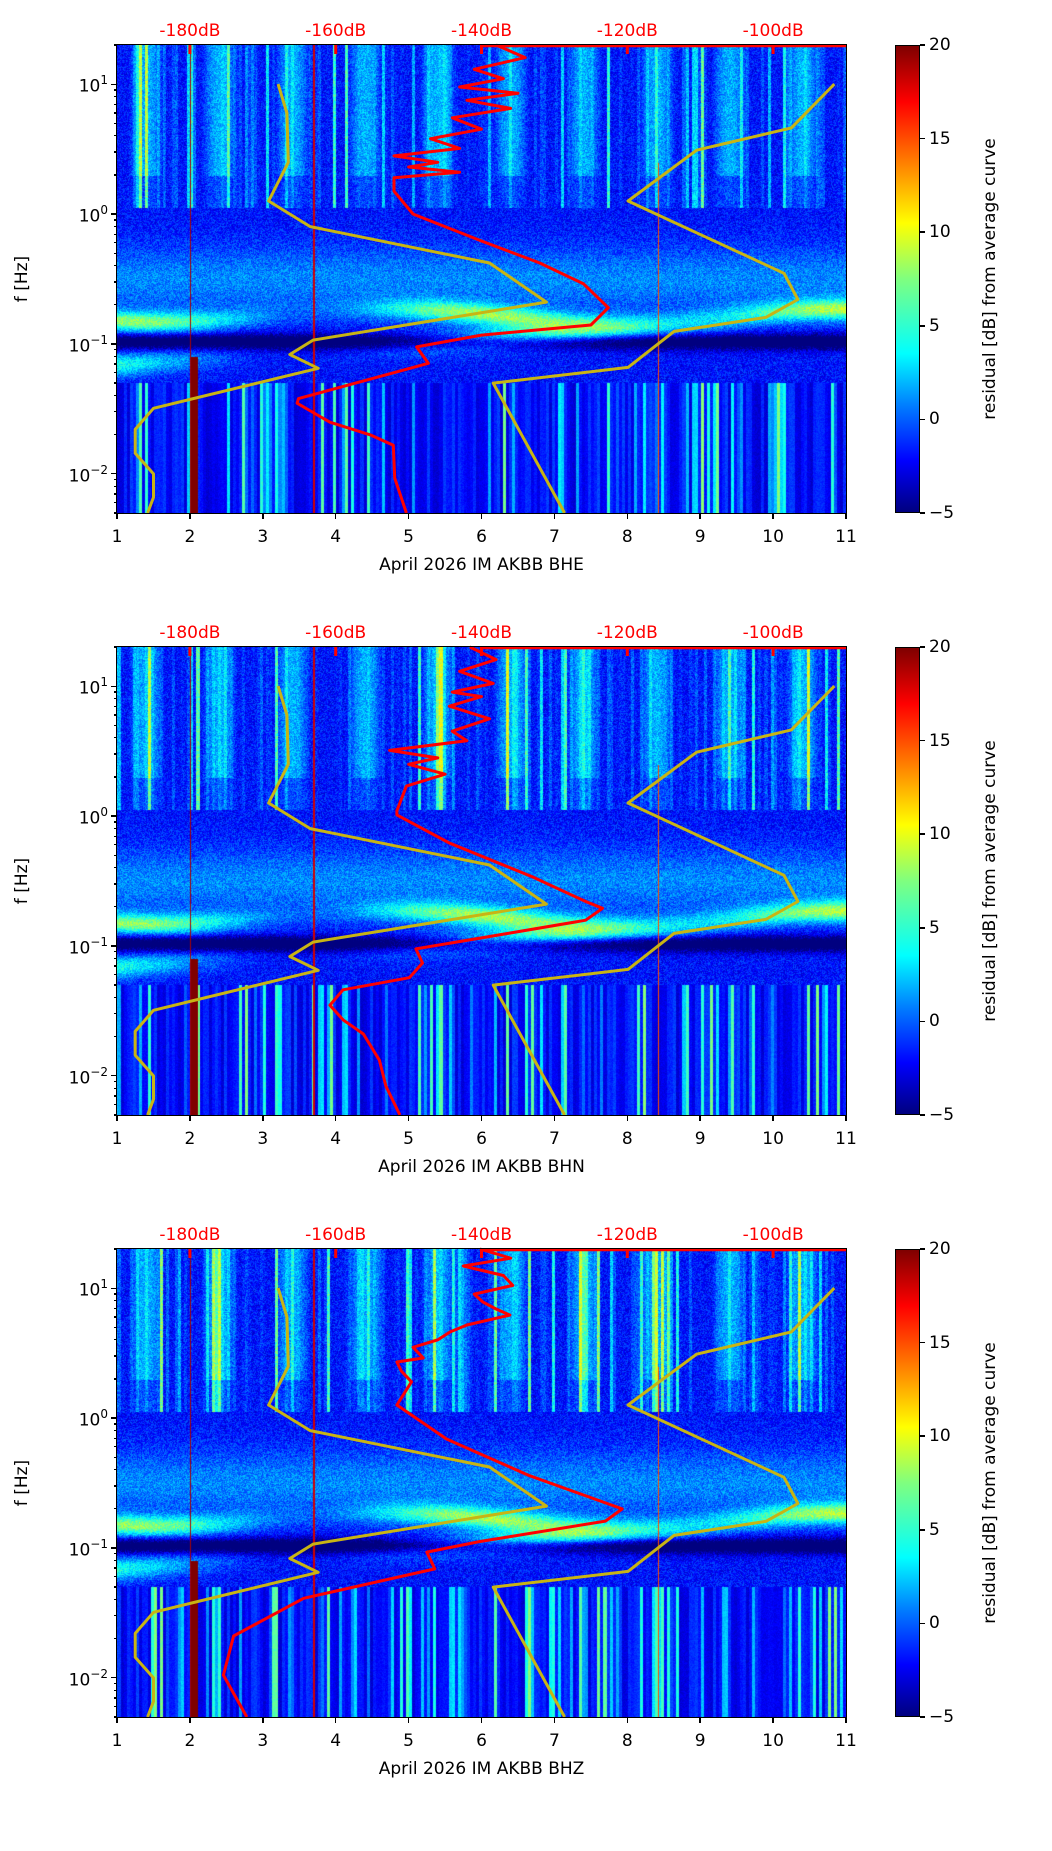  What do you see at coordinates (481, 1139) in the screenshot?
I see `x-tick-label: 6` at bounding box center [481, 1139].